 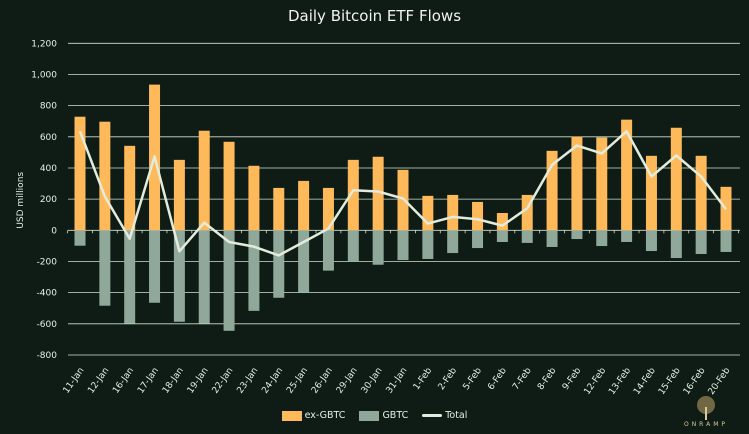 What do you see at coordinates (378, 193) in the screenshot?
I see `bar-ex-gbtc-30-jan` at bounding box center [378, 193].